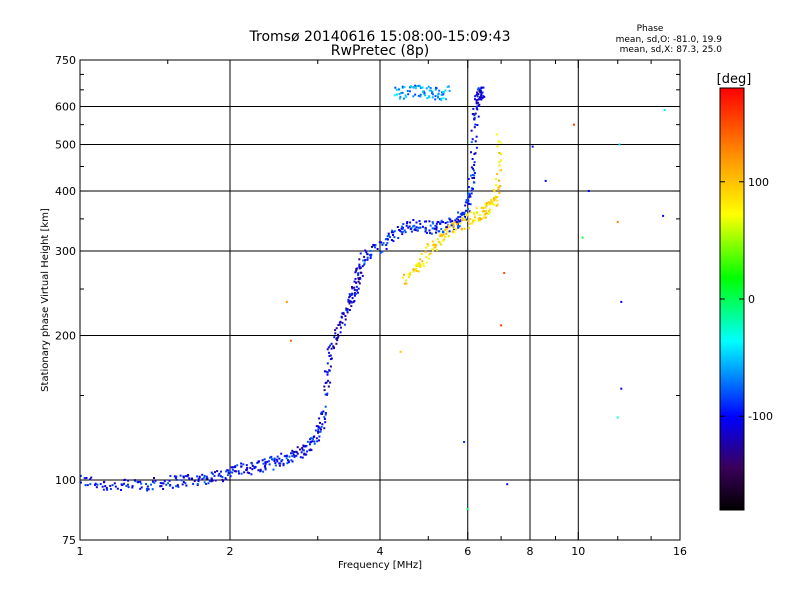 The height and width of the screenshot is (600, 800). Describe the element at coordinates (45, 300) in the screenshot. I see `y-axis-label: Stationary phase Virtual Height [km]` at that location.